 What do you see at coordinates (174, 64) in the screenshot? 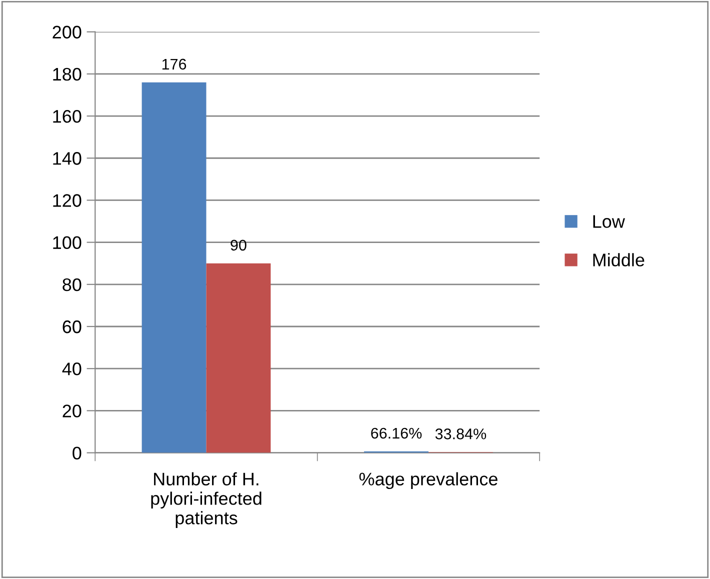
I see `data-label: 176` at bounding box center [174, 64].